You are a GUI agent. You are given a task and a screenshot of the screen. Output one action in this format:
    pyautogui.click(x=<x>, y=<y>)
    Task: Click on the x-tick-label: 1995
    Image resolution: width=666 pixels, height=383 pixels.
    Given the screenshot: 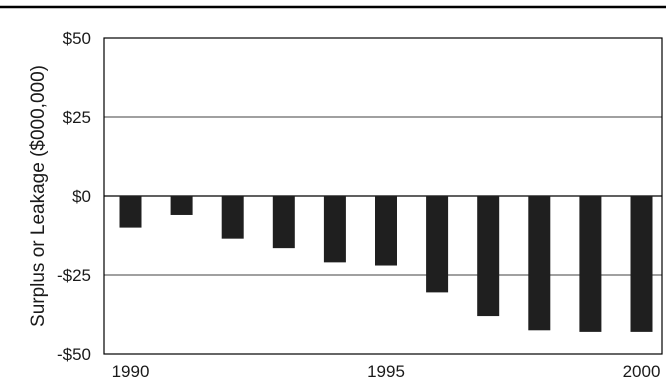 What is the action you would take?
    pyautogui.click(x=386, y=371)
    